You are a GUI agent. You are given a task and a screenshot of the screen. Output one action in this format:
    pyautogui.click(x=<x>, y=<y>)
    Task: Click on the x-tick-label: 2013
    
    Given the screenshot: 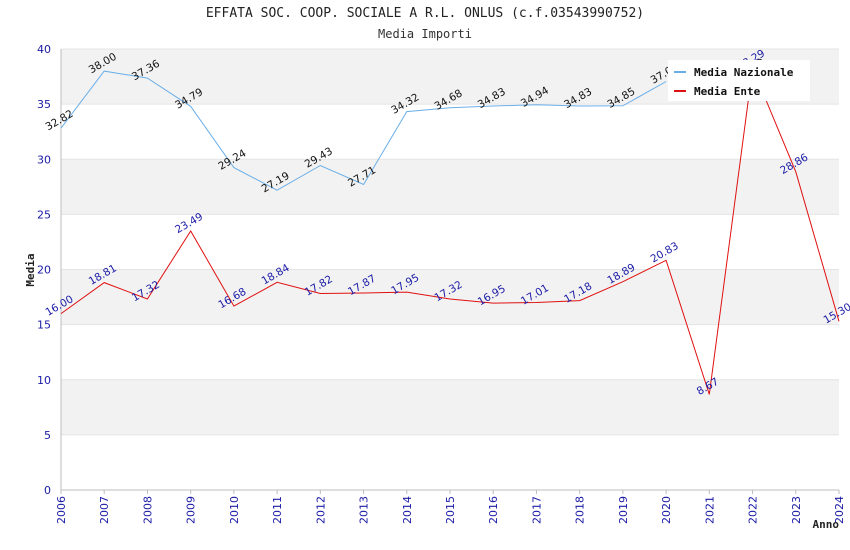 What is the action you would take?
    pyautogui.click(x=364, y=510)
    